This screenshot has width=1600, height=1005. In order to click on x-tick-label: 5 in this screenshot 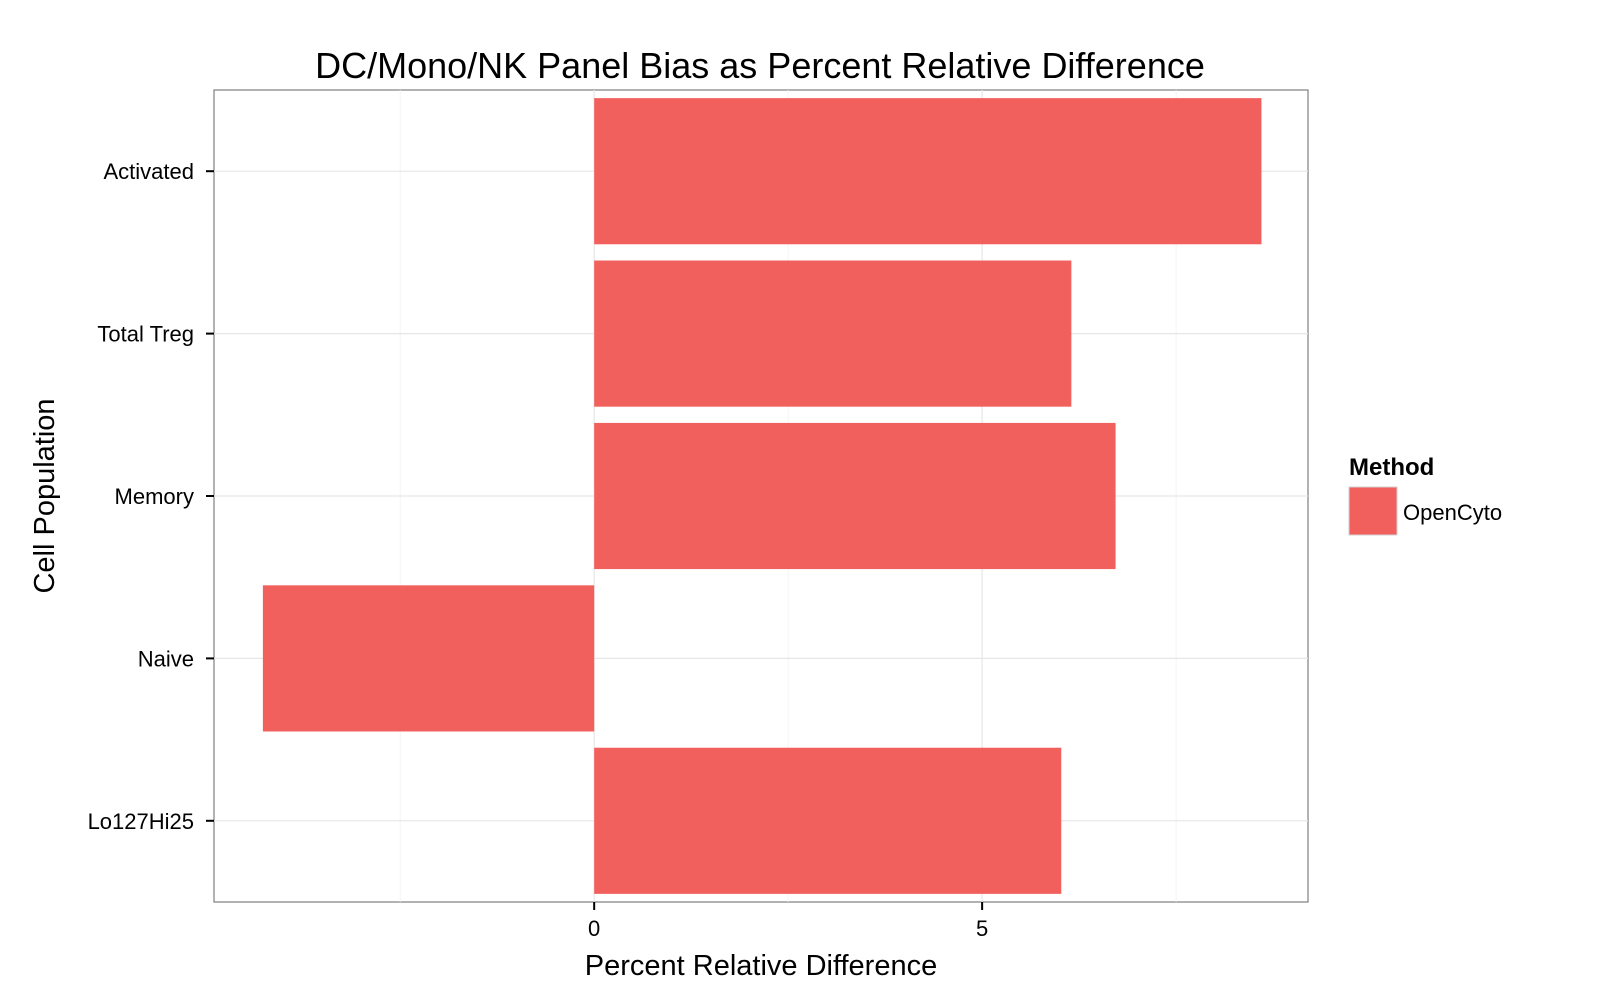, I will do `click(982, 928)`.